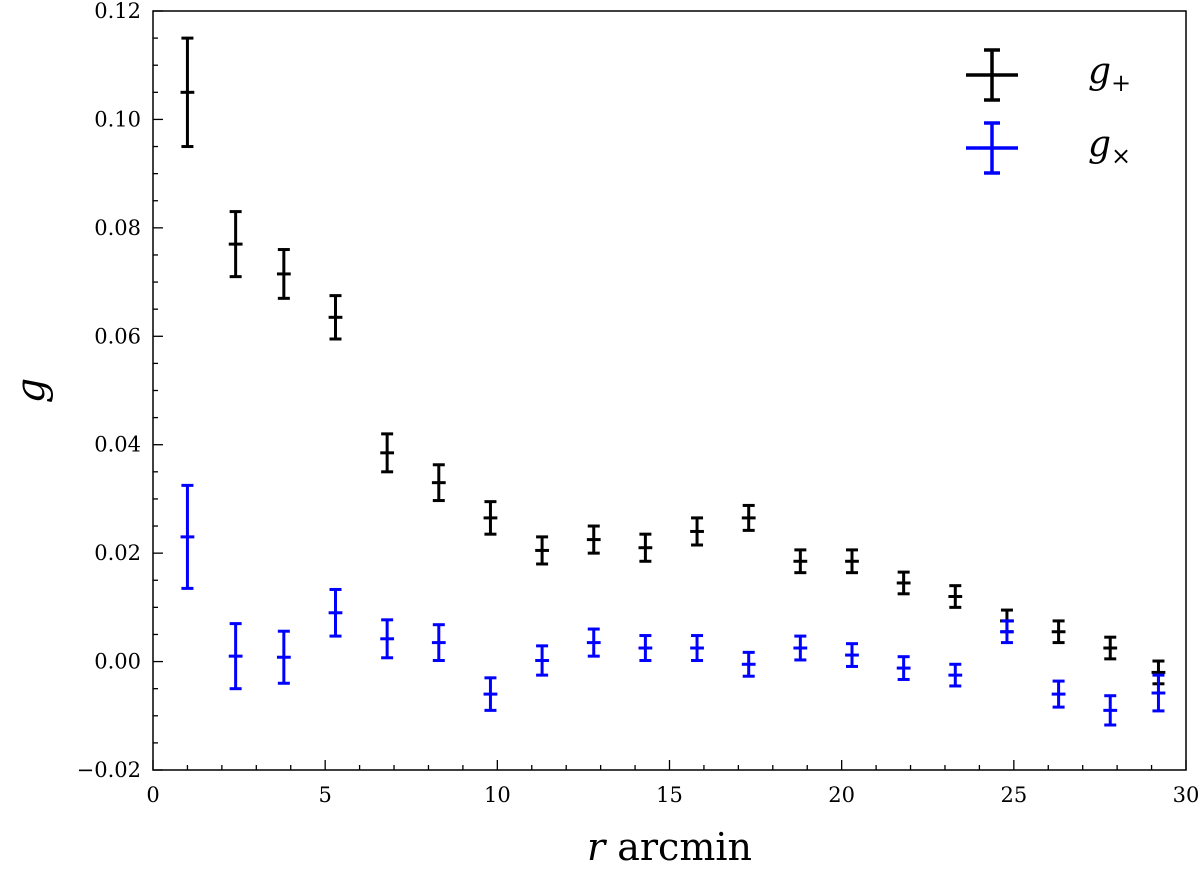  What do you see at coordinates (1048, 148) in the screenshot?
I see `legend-item-1: g×` at bounding box center [1048, 148].